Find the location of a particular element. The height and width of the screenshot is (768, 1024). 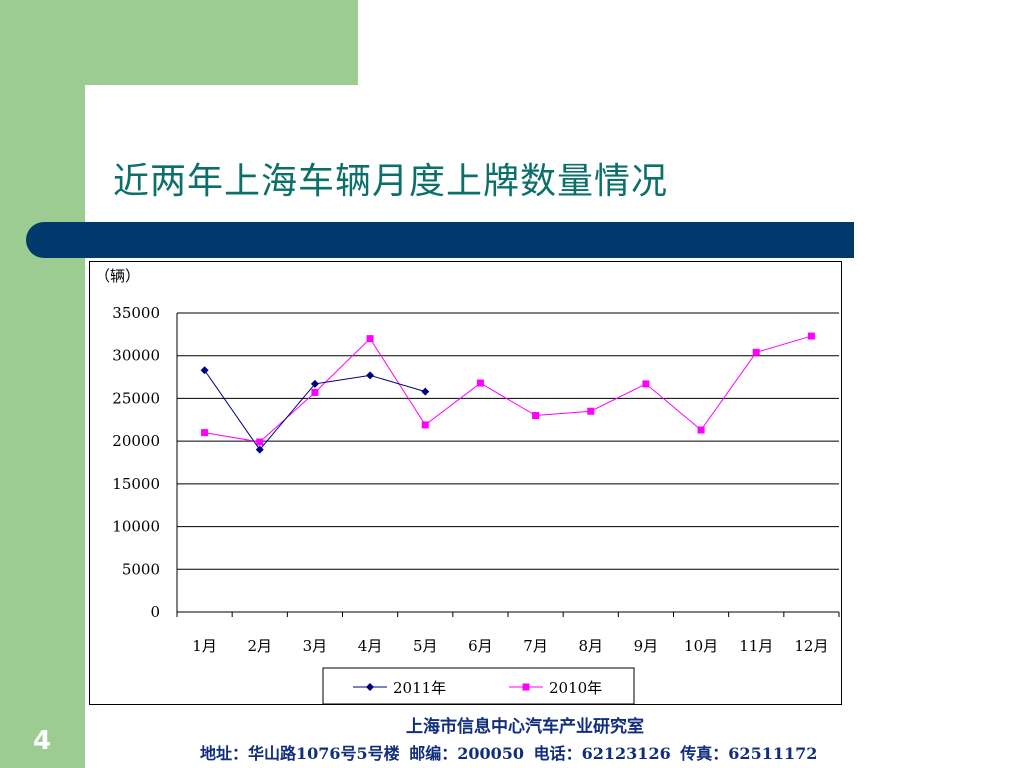

footer-fax: 传真：62511172 is located at coordinates (749, 753).